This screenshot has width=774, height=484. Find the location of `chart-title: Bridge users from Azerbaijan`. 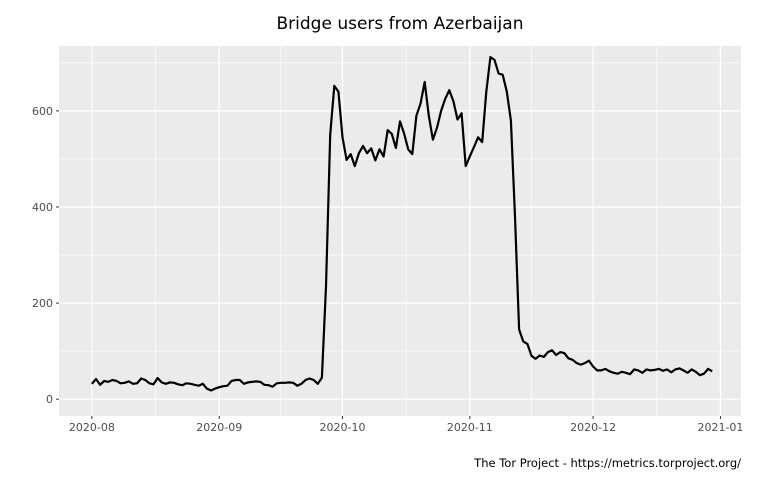

chart-title: Bridge users from Azerbaijan is located at coordinates (400, 24).